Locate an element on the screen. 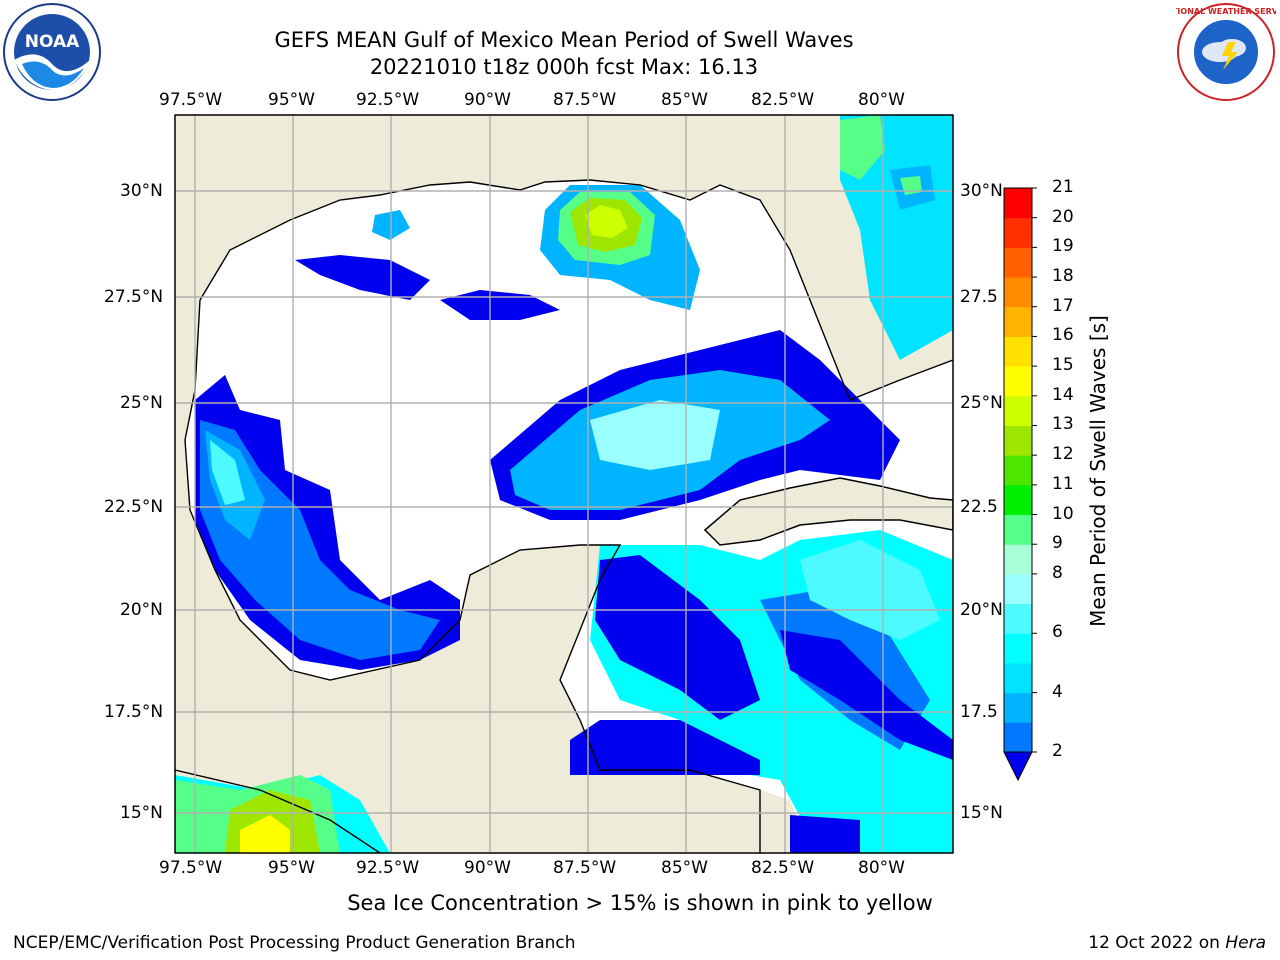  colorbar-extend-triangle is located at coordinates (1018, 766).